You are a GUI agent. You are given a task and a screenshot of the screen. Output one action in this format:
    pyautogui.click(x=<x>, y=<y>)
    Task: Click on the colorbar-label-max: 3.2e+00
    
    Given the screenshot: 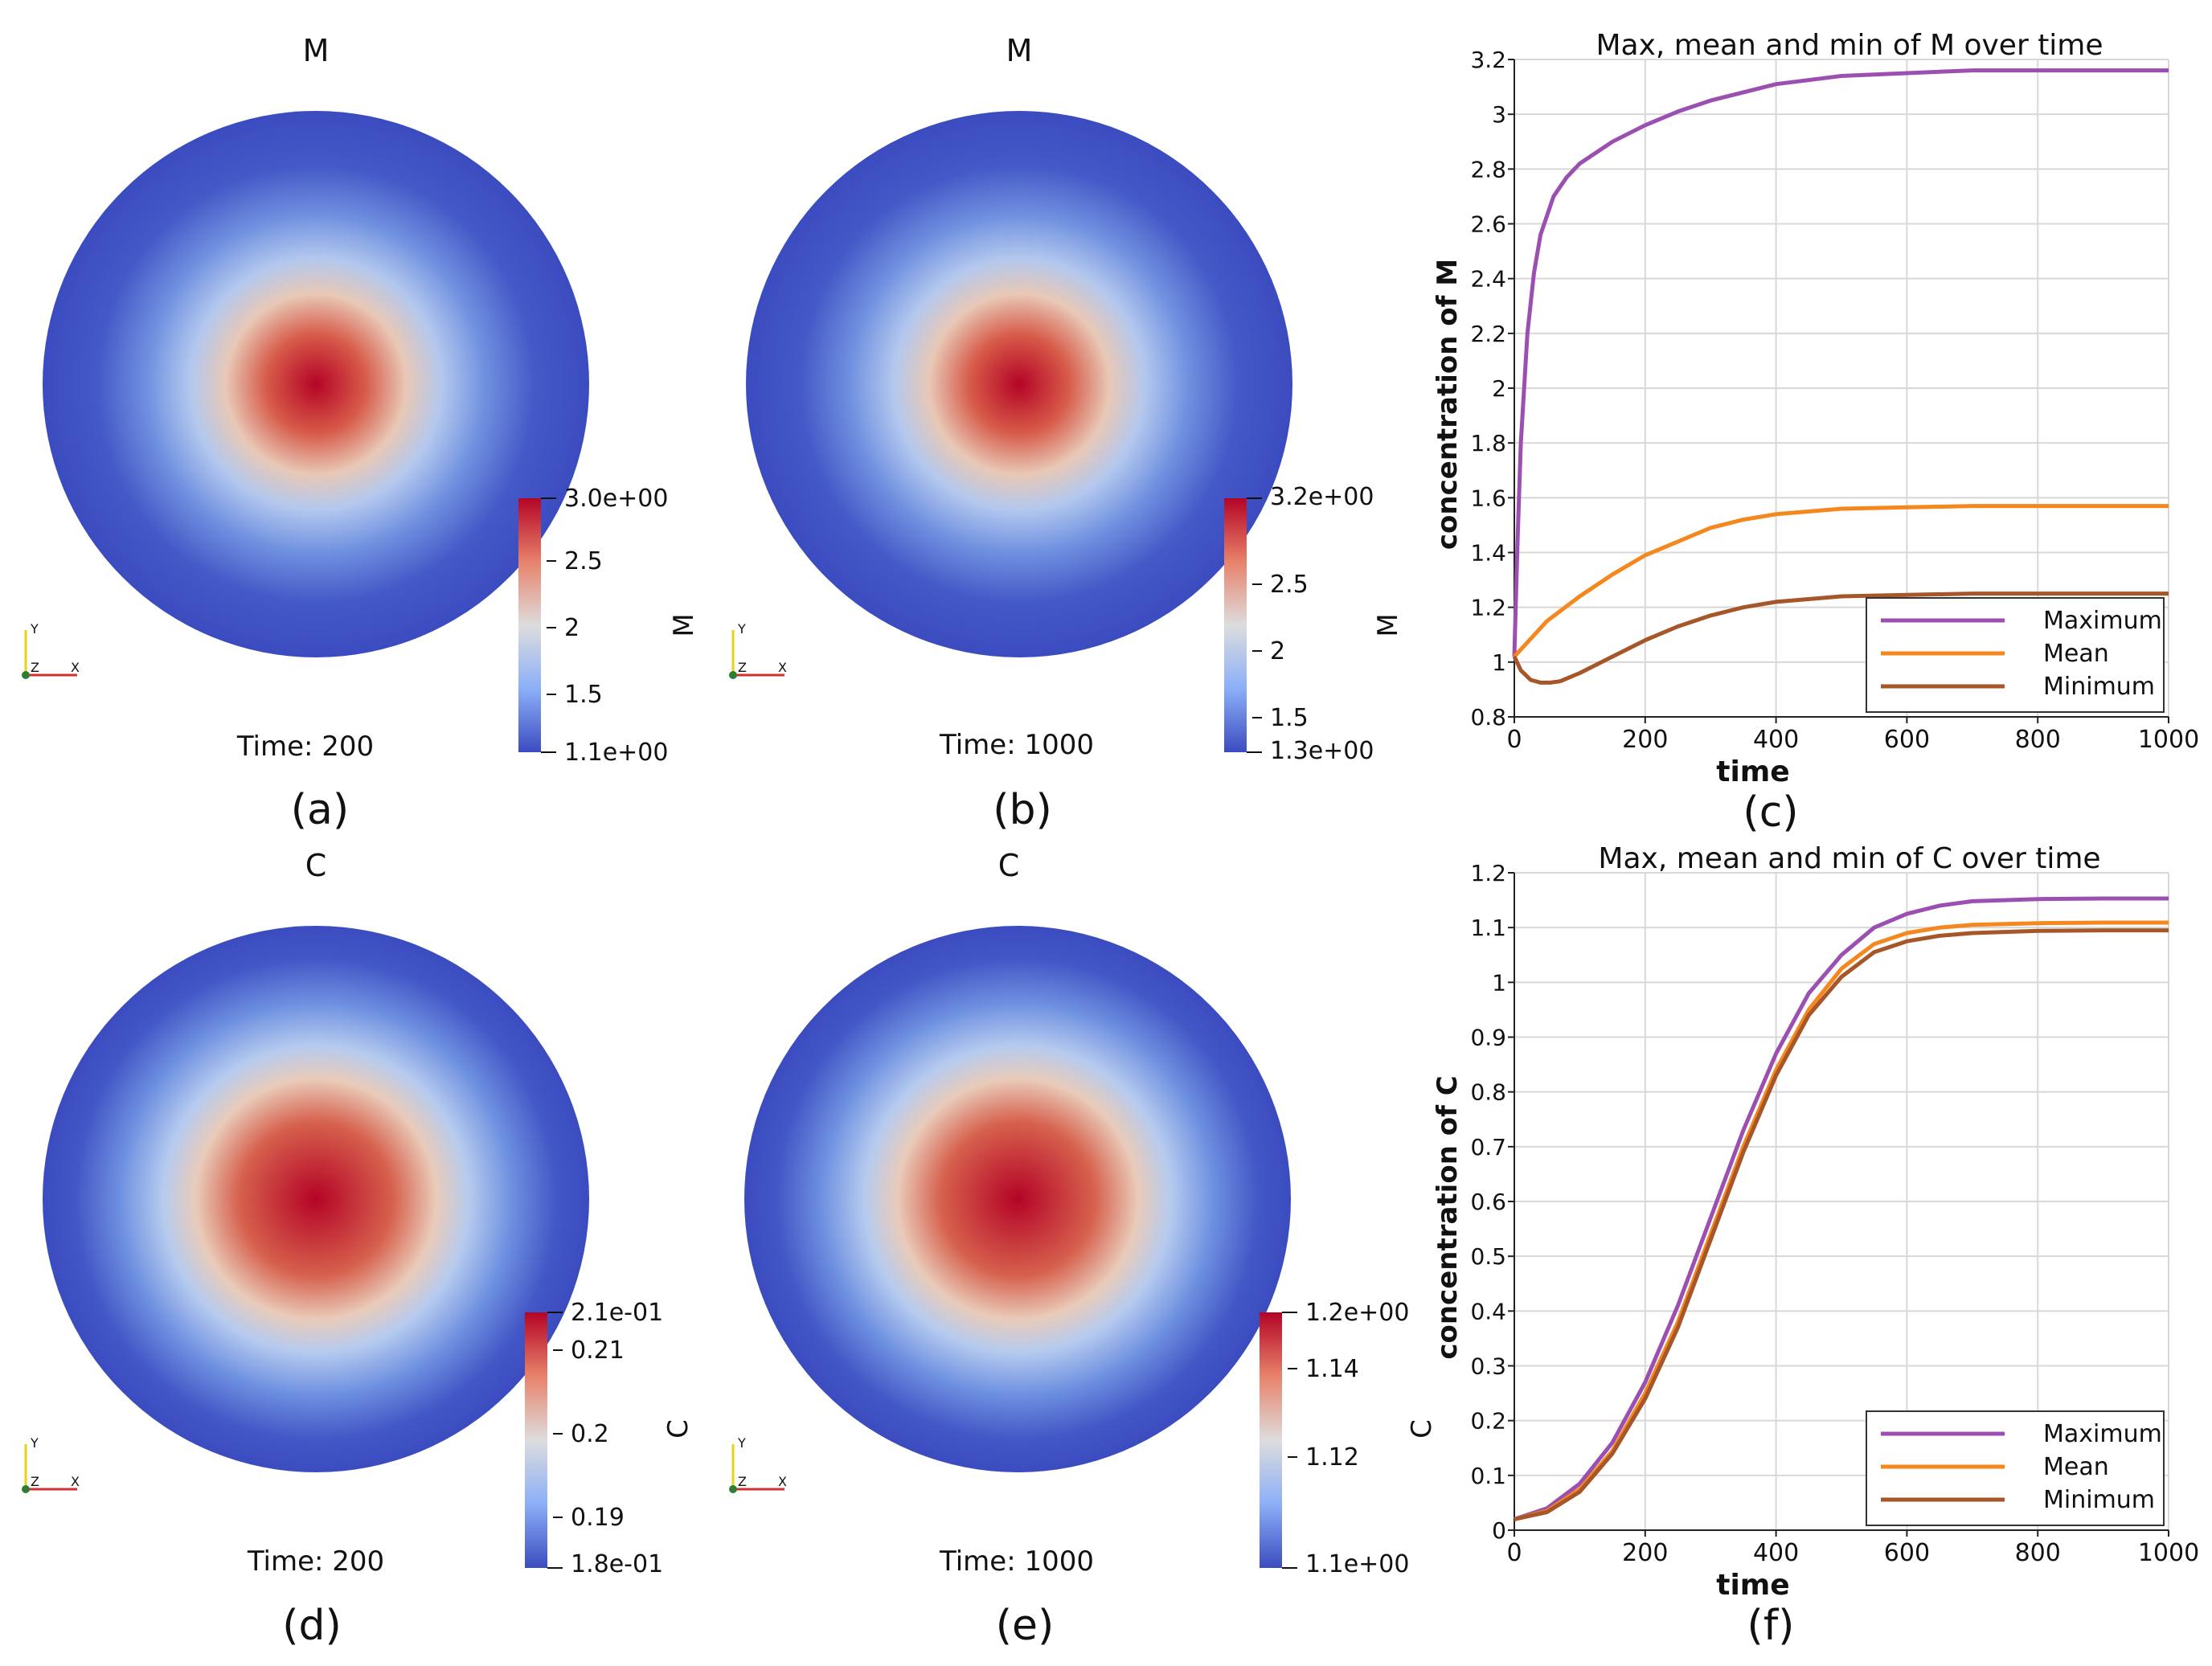 What is the action you would take?
    pyautogui.click(x=1322, y=497)
    